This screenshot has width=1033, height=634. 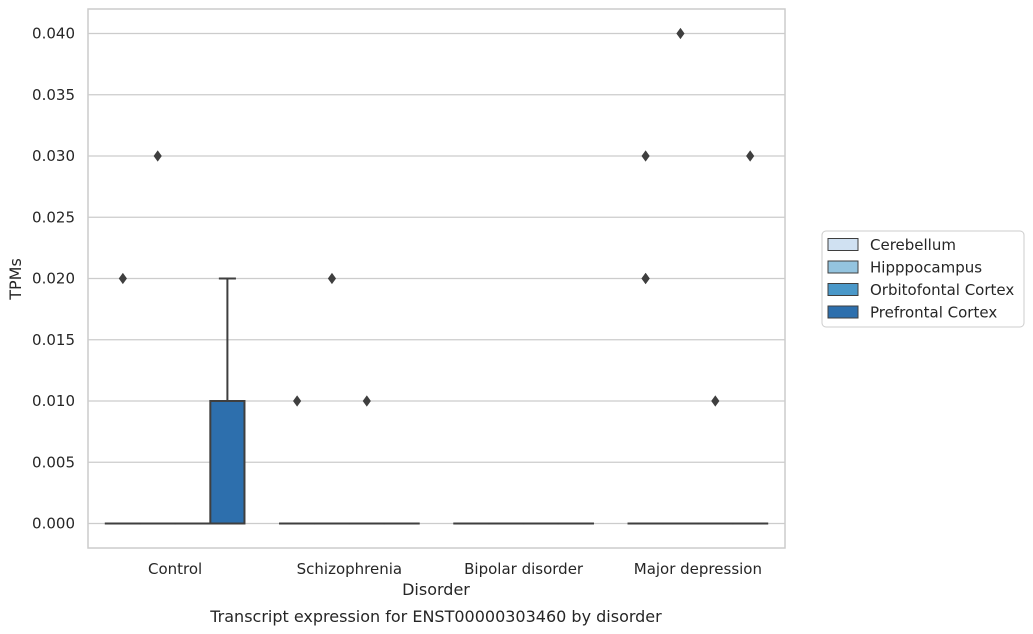 What do you see at coordinates (53, 34) in the screenshot?
I see `y-tick-label: 0.040` at bounding box center [53, 34].